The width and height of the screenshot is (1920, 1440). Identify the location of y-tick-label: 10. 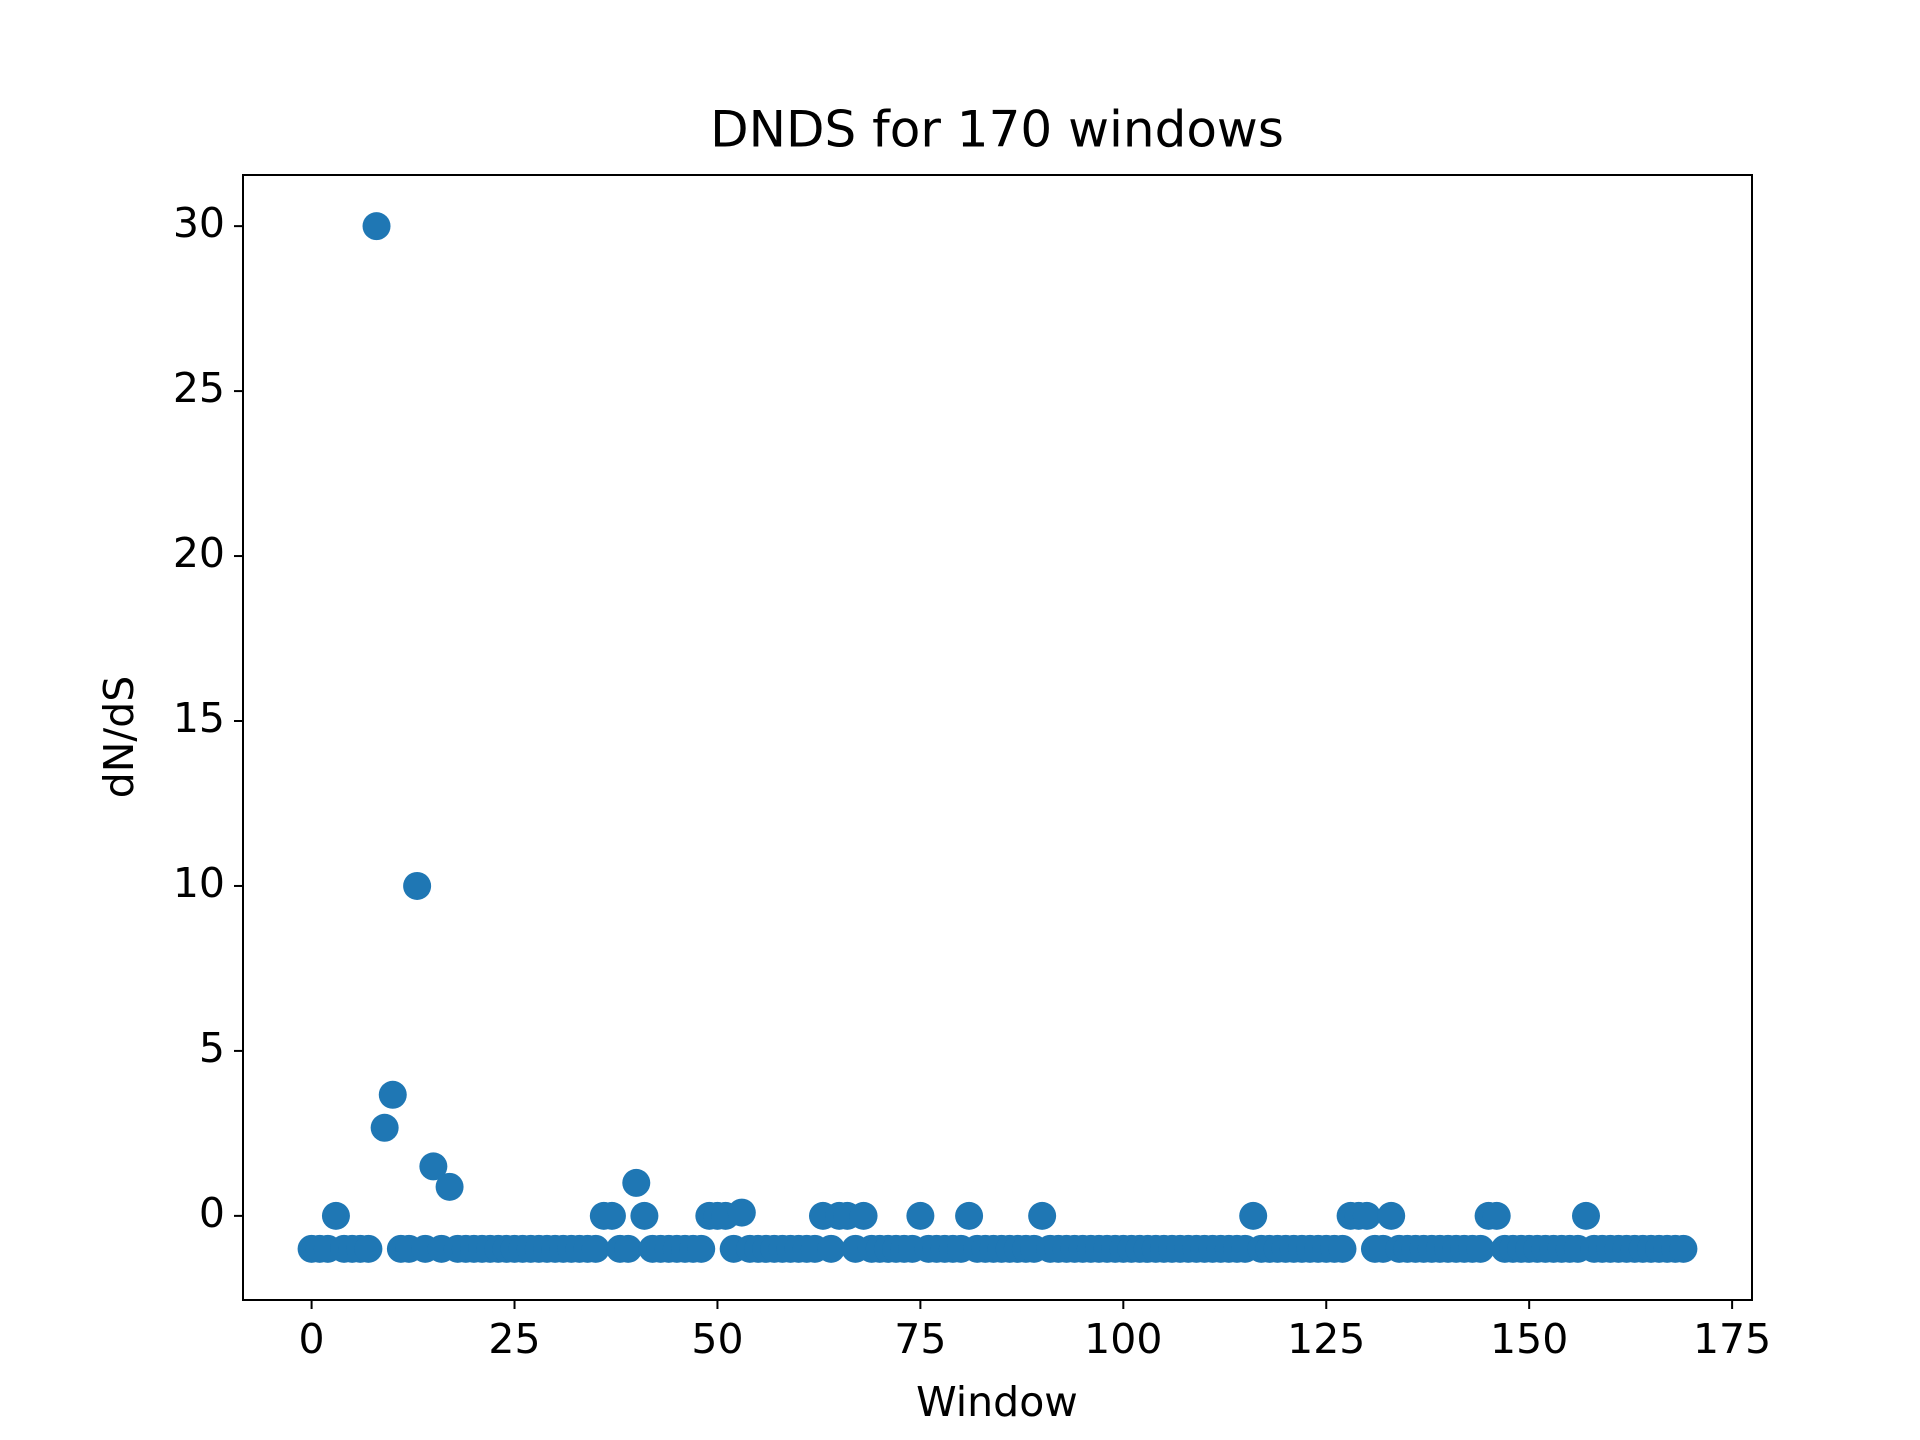
(199, 883).